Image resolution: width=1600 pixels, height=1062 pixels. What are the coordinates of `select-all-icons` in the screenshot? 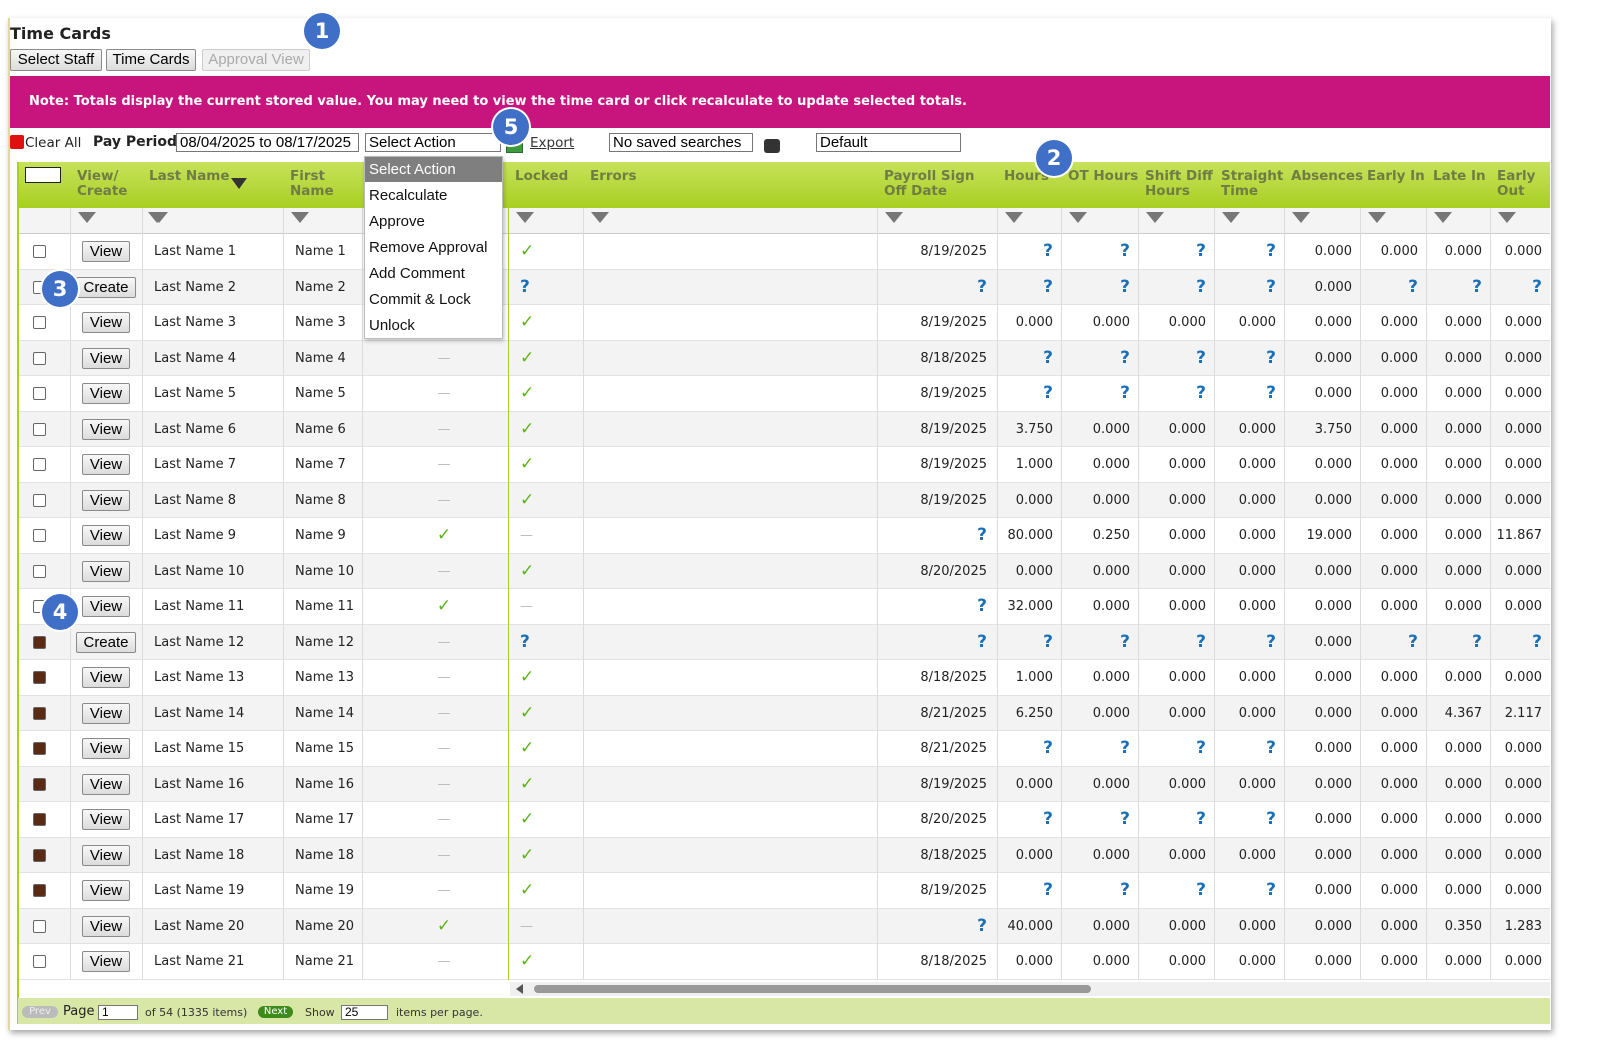 It's located at (43, 175).